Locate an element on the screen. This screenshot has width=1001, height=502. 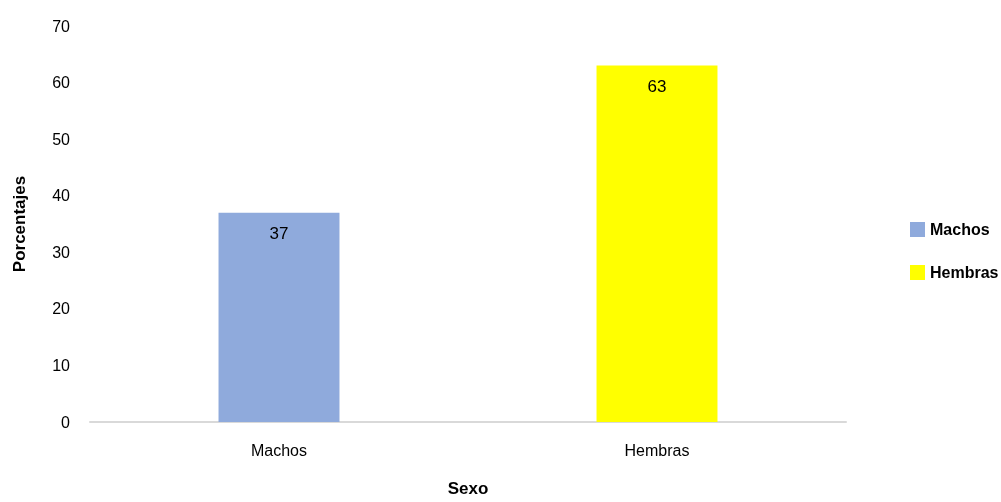
y-tick-label: 70 is located at coordinates (61, 26).